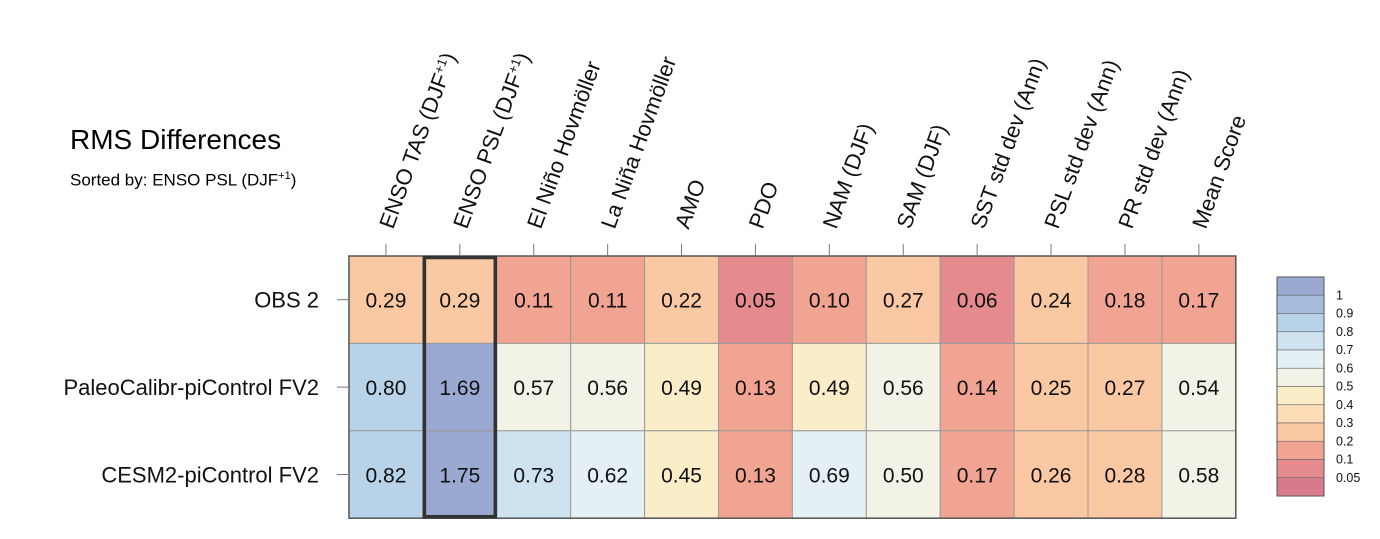 The image size is (1380, 539). I want to click on subtitle-text: Sorted by: ENSO PSL (DJF, so click(174, 180).